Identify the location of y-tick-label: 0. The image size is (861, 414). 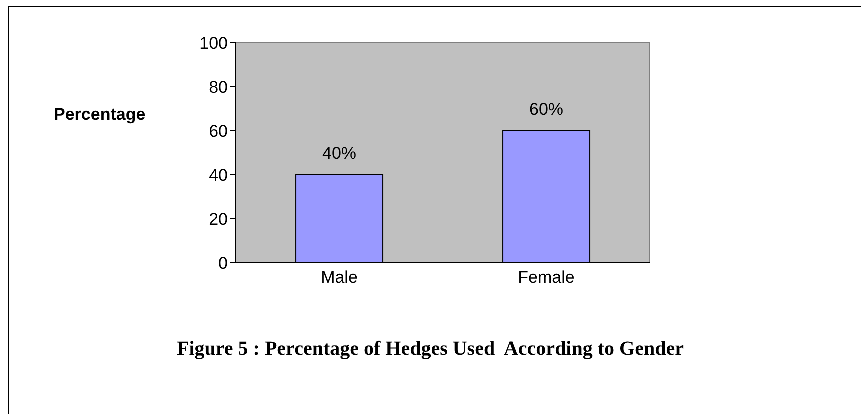
(223, 264).